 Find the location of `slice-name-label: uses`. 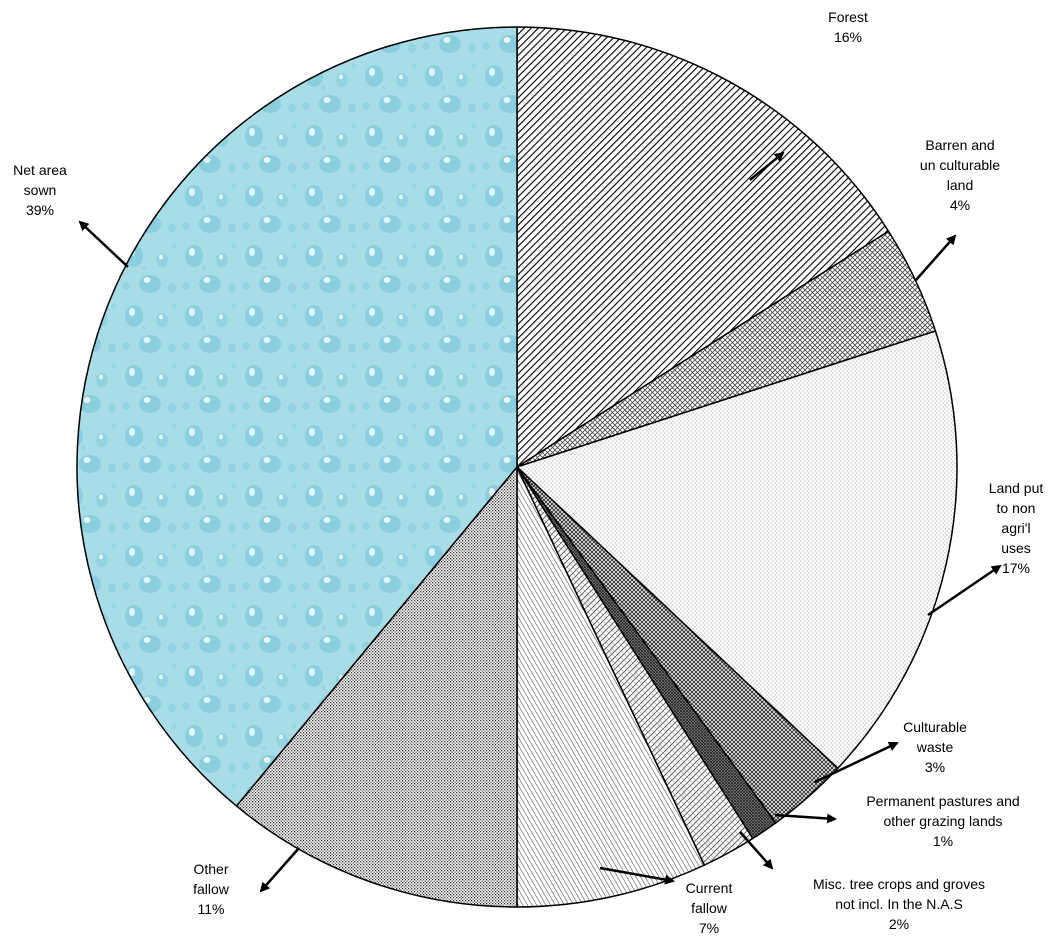

slice-name-label: uses is located at coordinates (1016, 548).